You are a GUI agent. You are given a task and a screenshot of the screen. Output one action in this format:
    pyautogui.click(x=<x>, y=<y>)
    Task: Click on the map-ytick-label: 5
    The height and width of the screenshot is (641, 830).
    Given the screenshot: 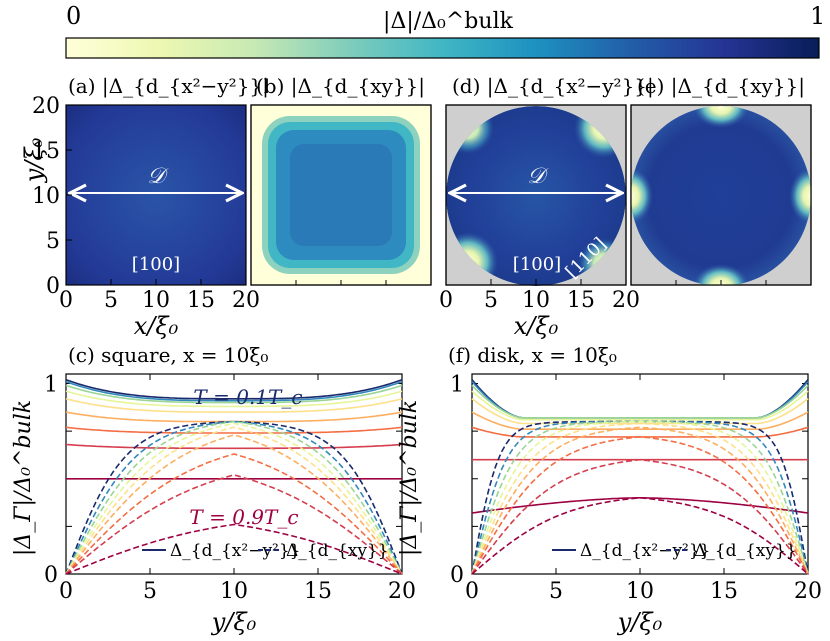 What is the action you would take?
    pyautogui.click(x=53, y=241)
    